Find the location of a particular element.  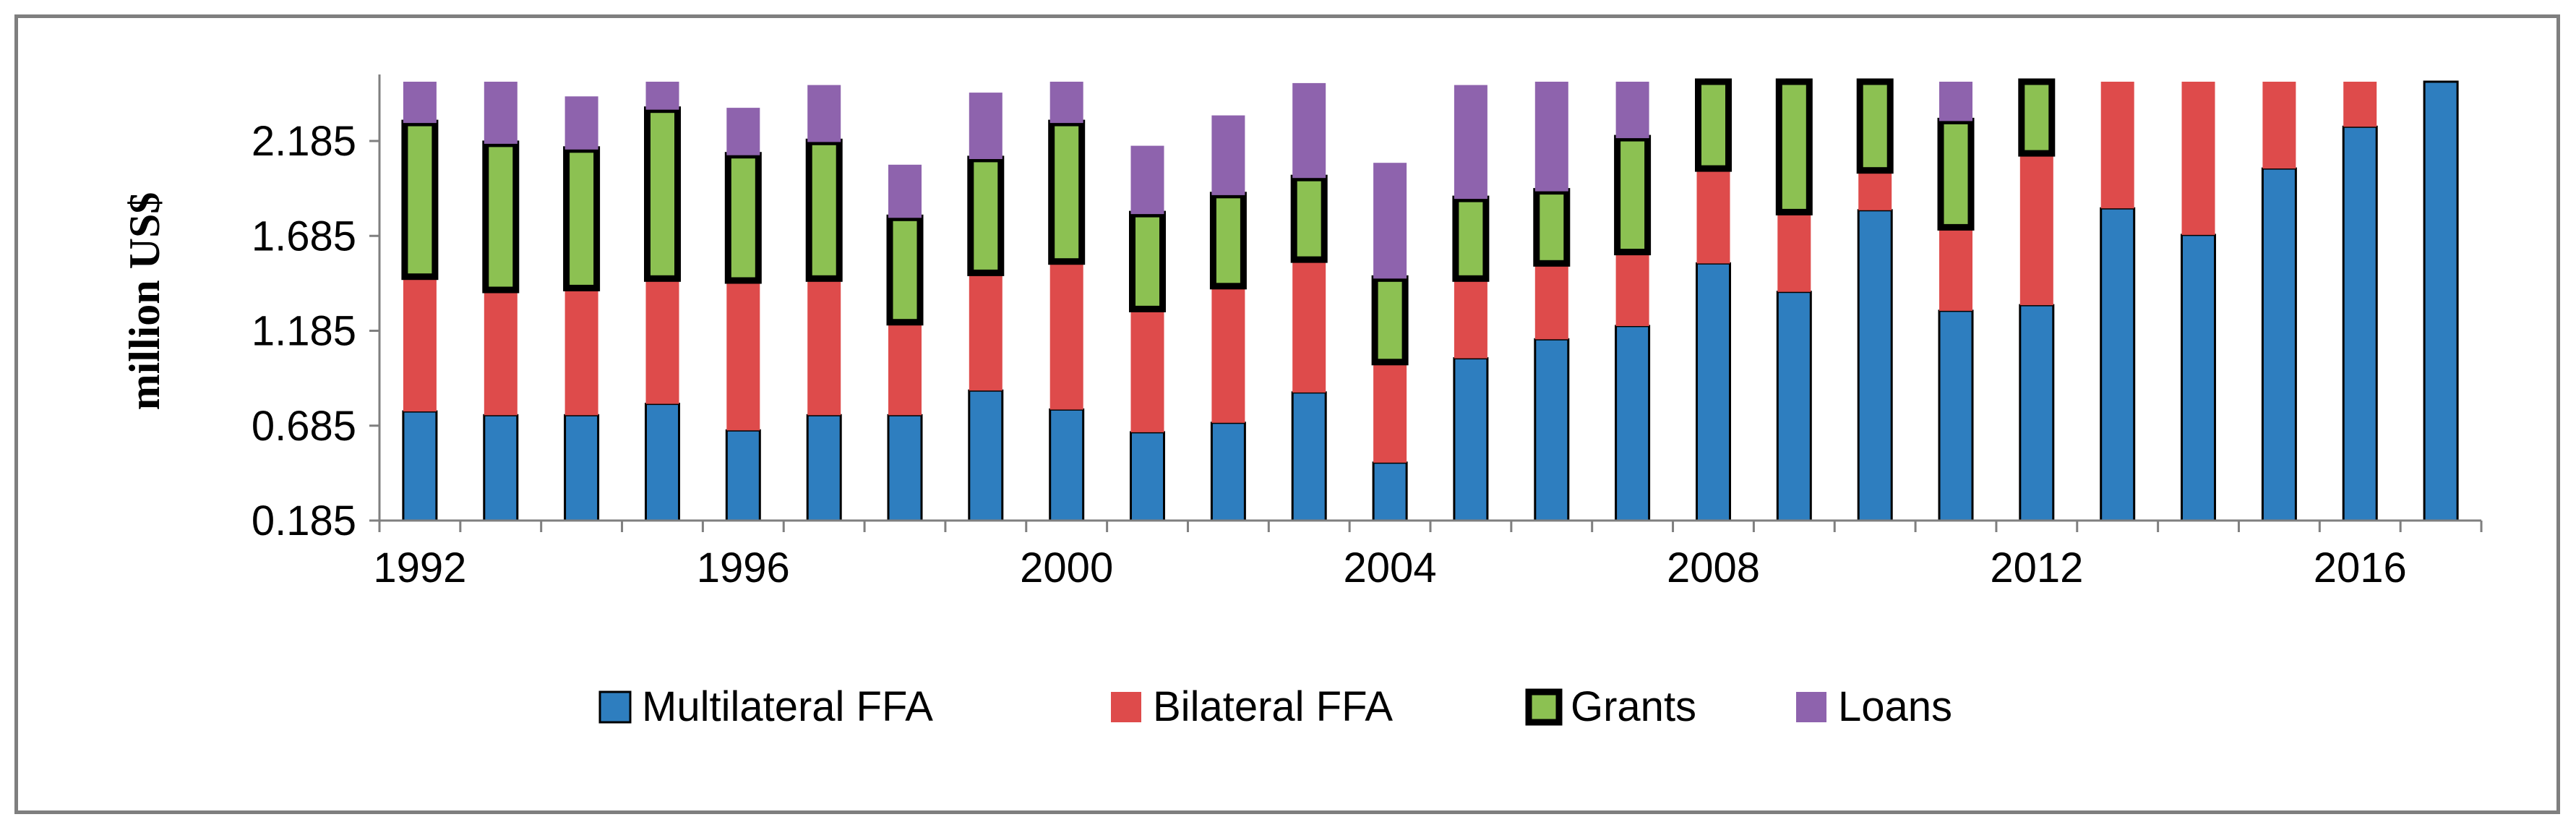

bar-grants-2003 is located at coordinates (1309, 219).